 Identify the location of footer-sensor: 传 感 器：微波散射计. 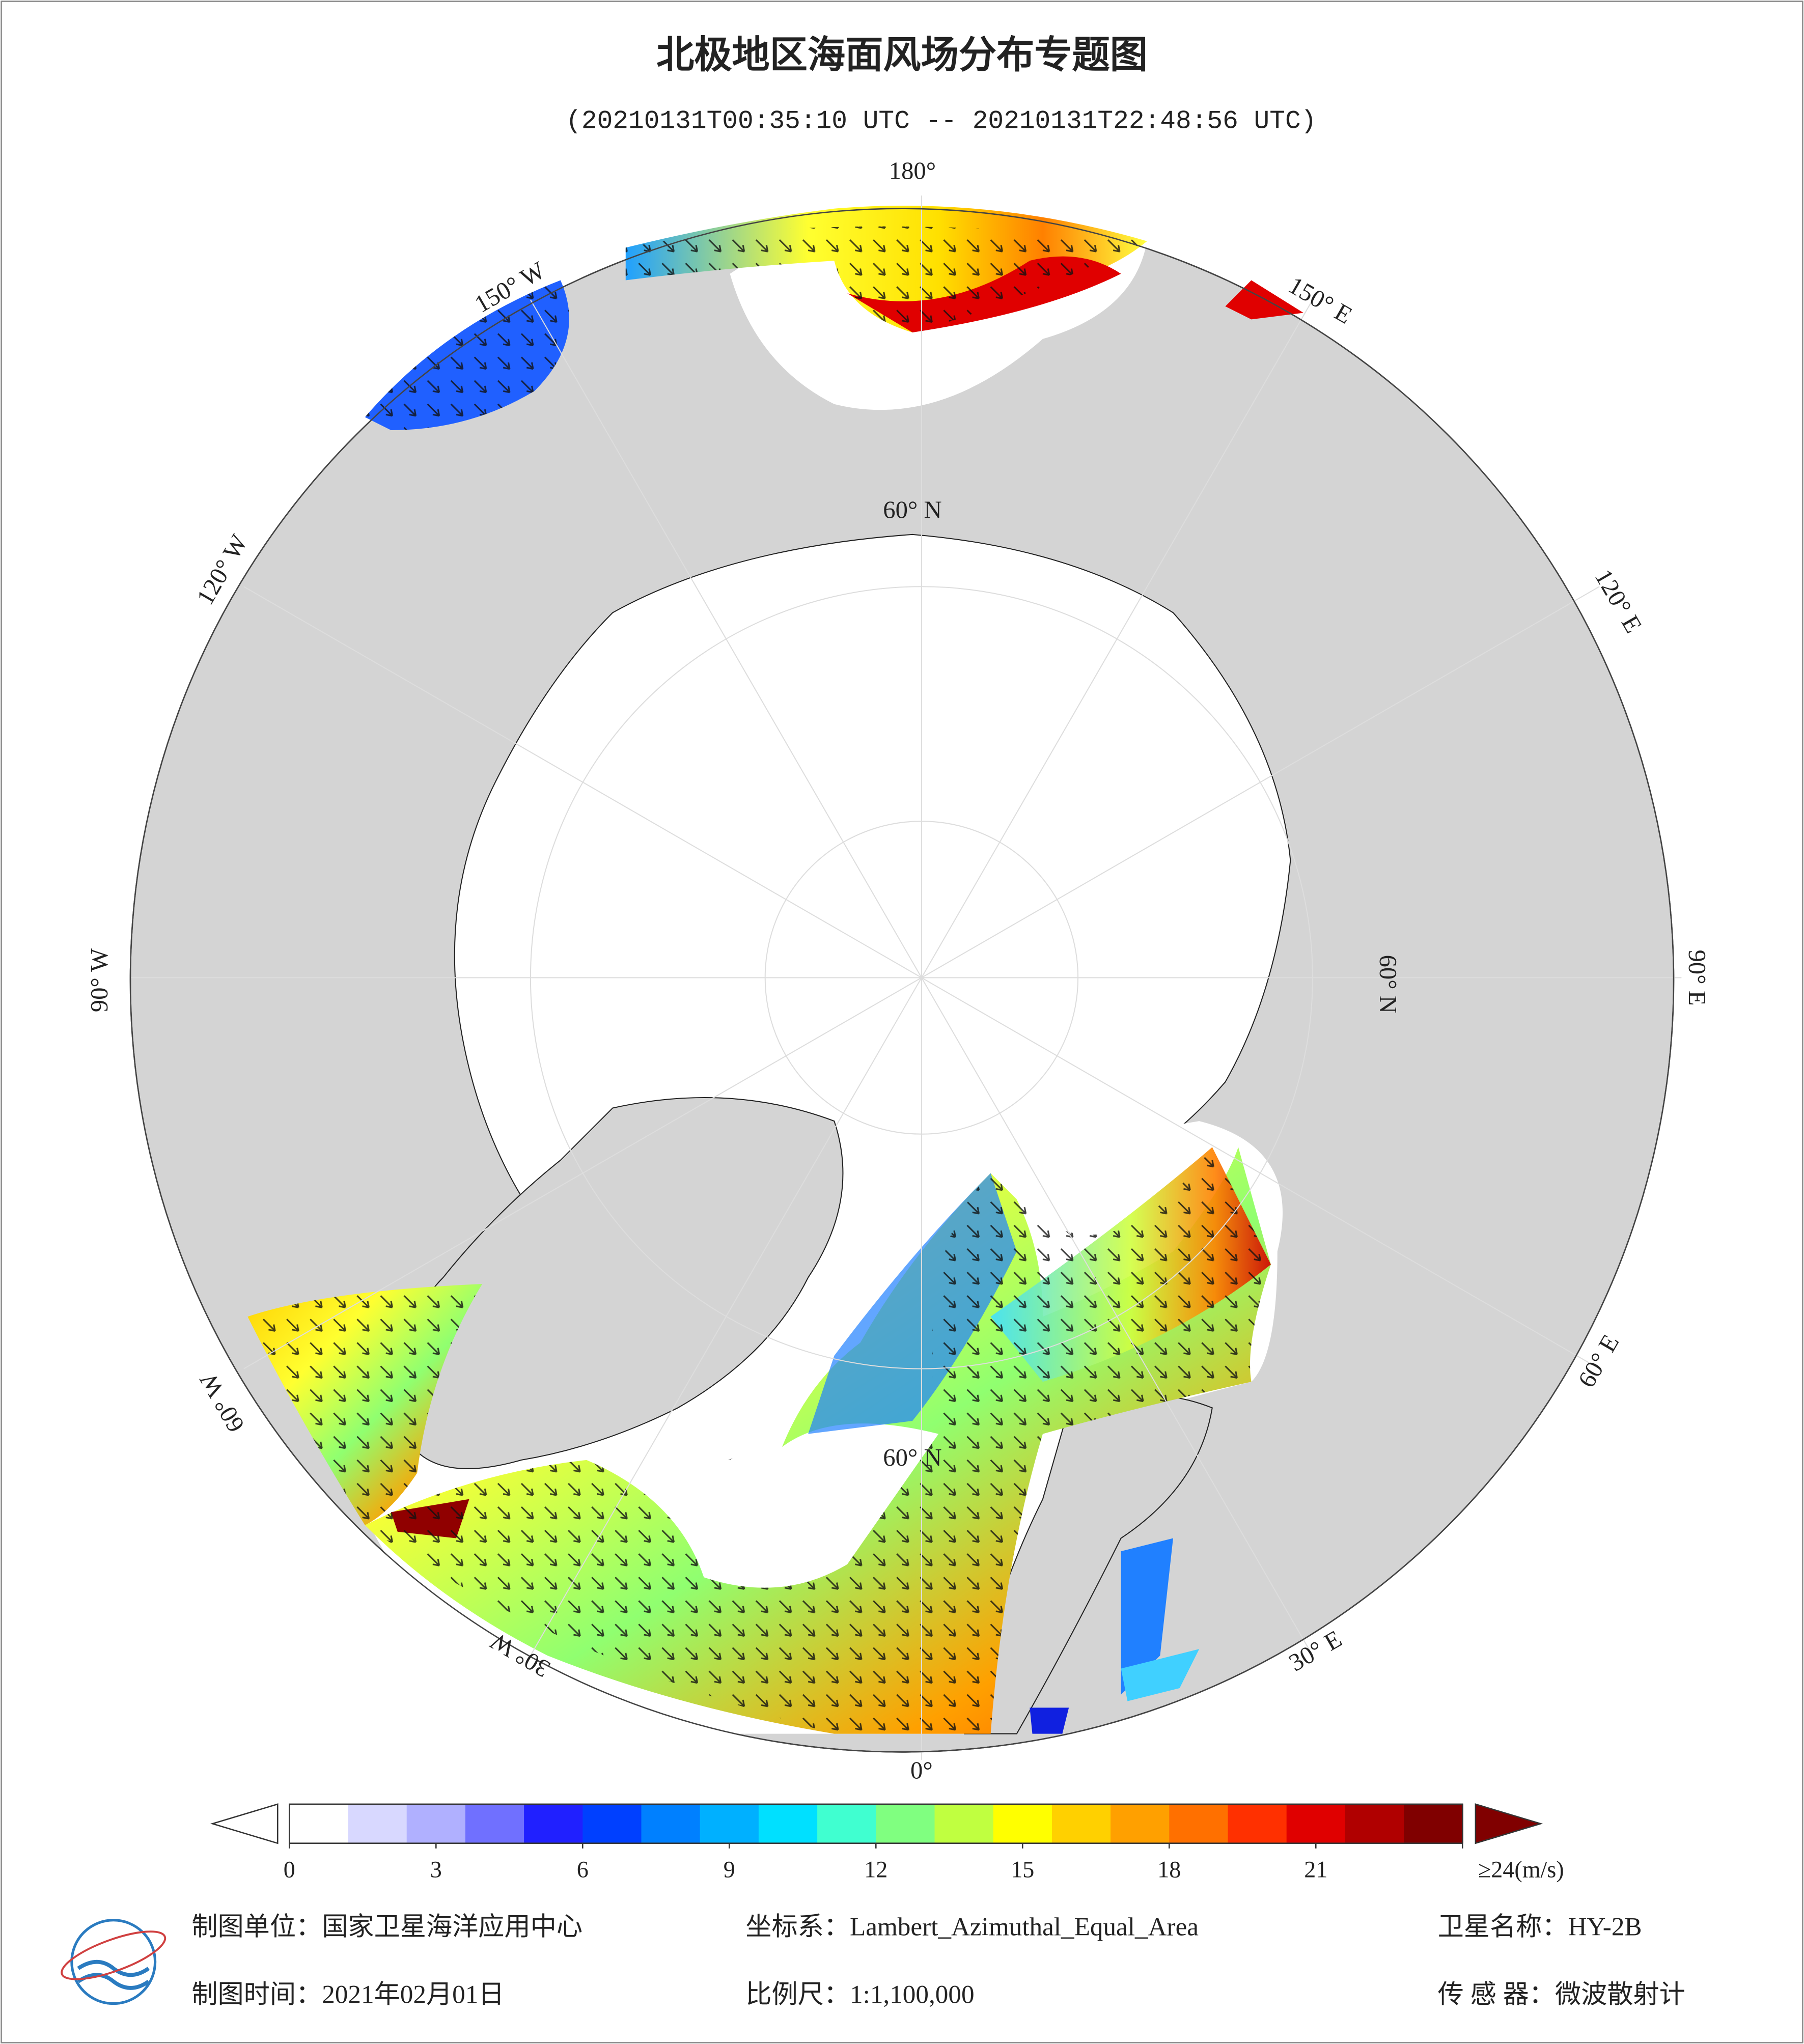
(1561, 1994).